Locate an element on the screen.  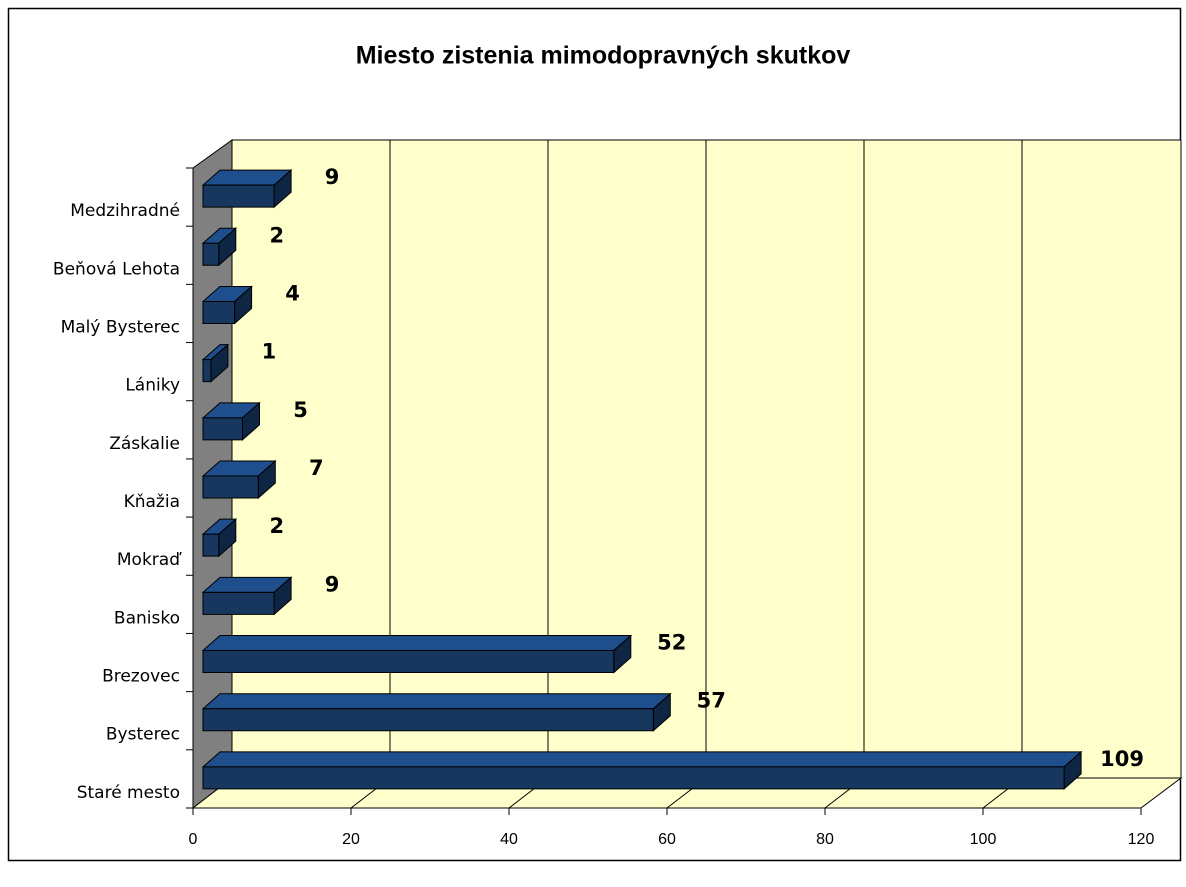
x-tick-label: 100 is located at coordinates (983, 839).